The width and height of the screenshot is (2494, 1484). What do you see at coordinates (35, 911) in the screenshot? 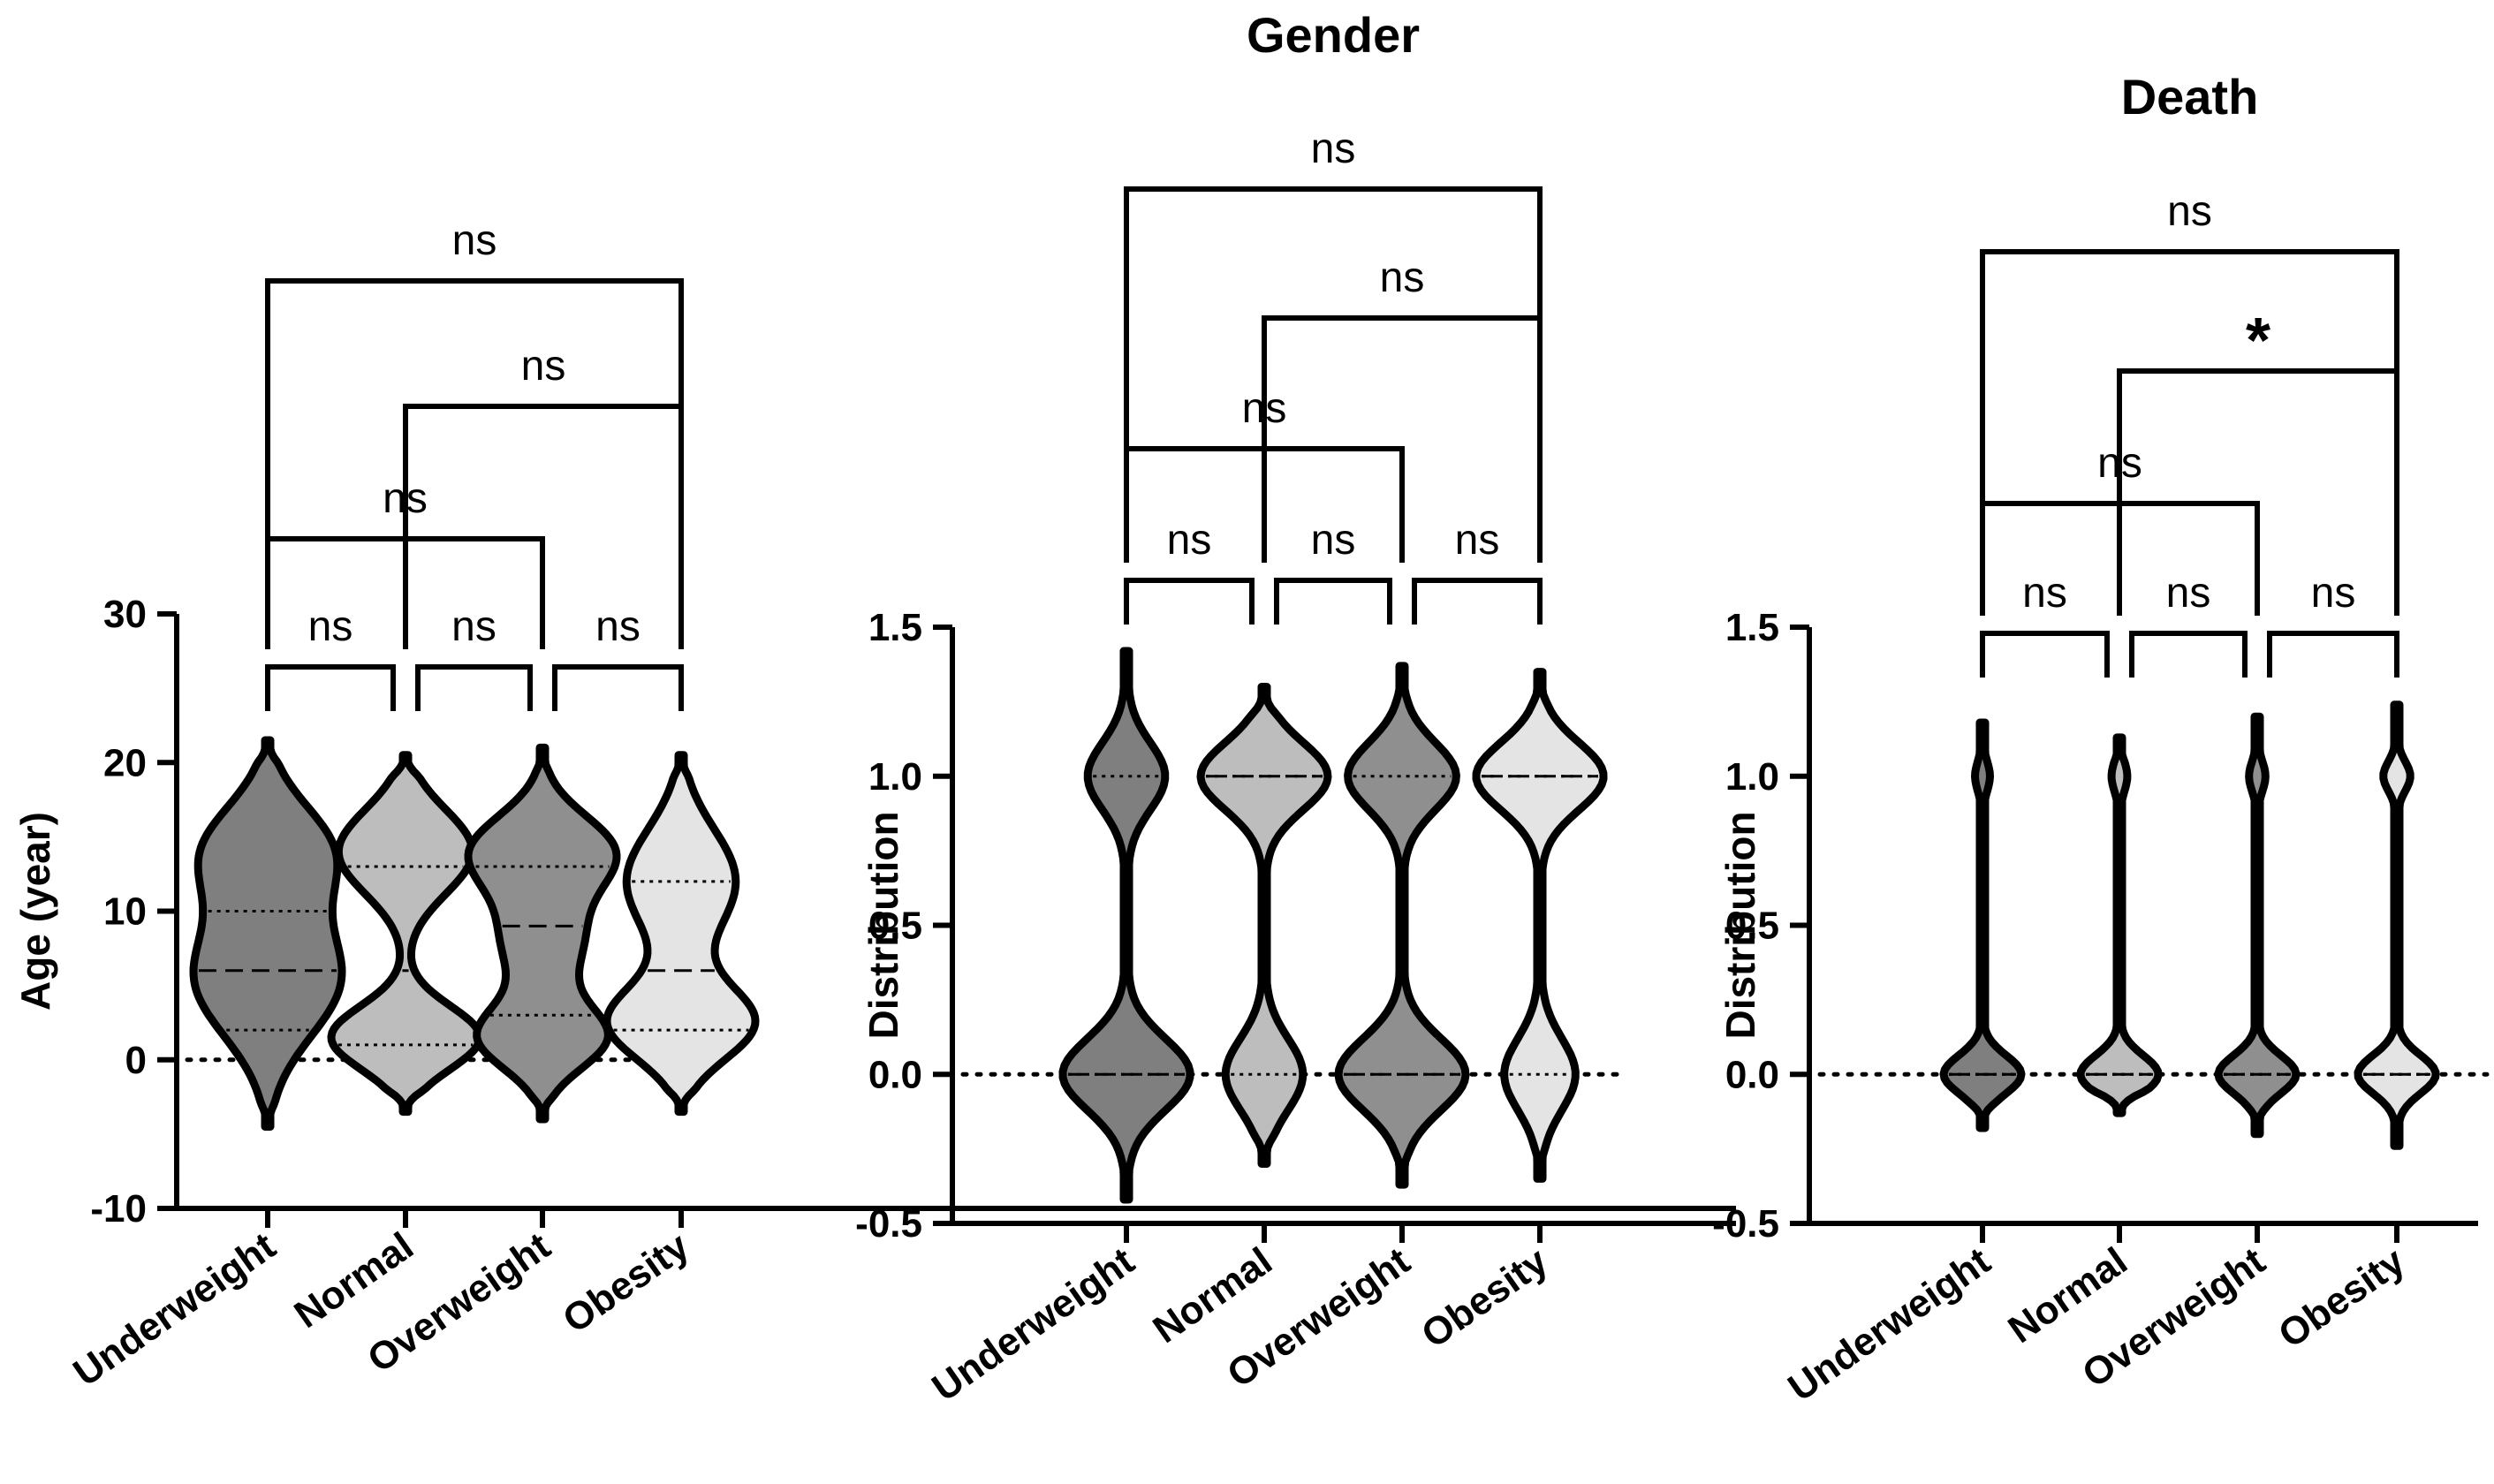
I see `y-axis-label: Age (year)` at bounding box center [35, 911].